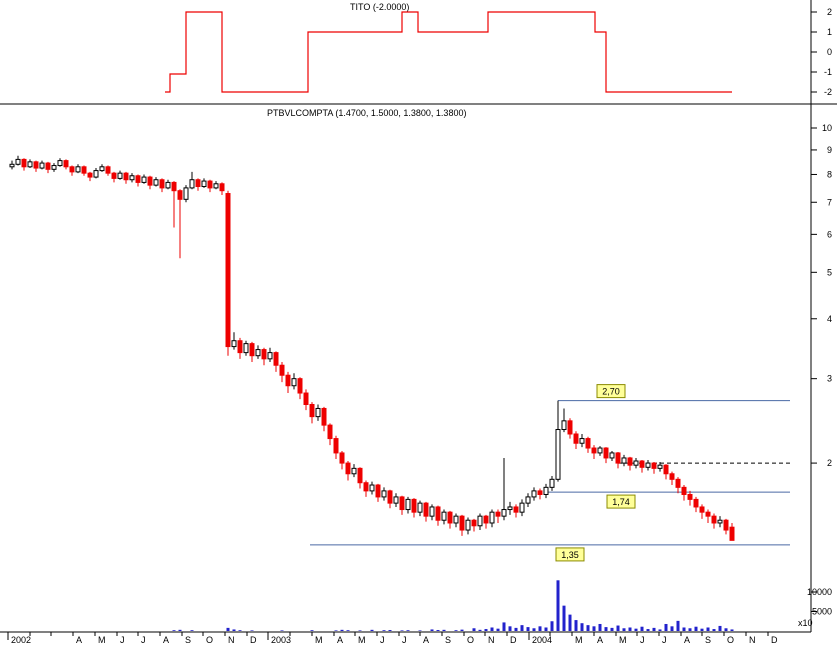  What do you see at coordinates (448, 52) in the screenshot?
I see `indicator-line` at bounding box center [448, 52].